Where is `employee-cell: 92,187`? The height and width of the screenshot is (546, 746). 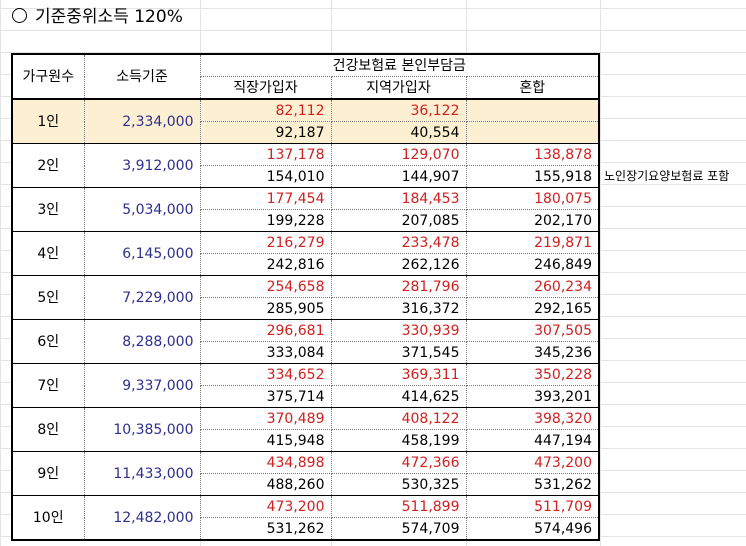 employee-cell: 92,187 is located at coordinates (265, 132).